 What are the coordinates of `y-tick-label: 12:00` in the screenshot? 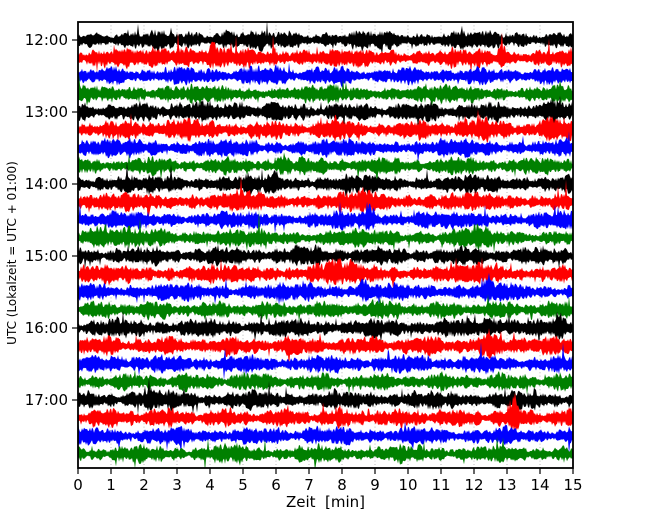 It's located at (46, 40).